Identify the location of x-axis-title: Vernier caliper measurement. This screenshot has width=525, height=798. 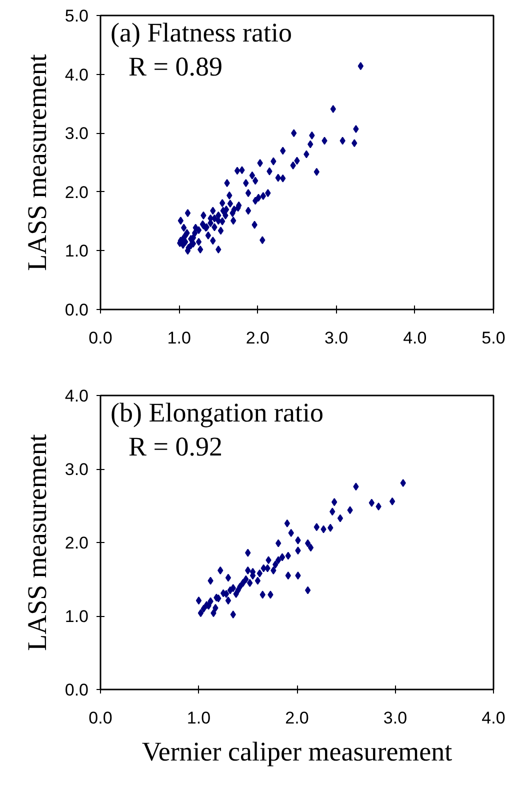
(297, 751).